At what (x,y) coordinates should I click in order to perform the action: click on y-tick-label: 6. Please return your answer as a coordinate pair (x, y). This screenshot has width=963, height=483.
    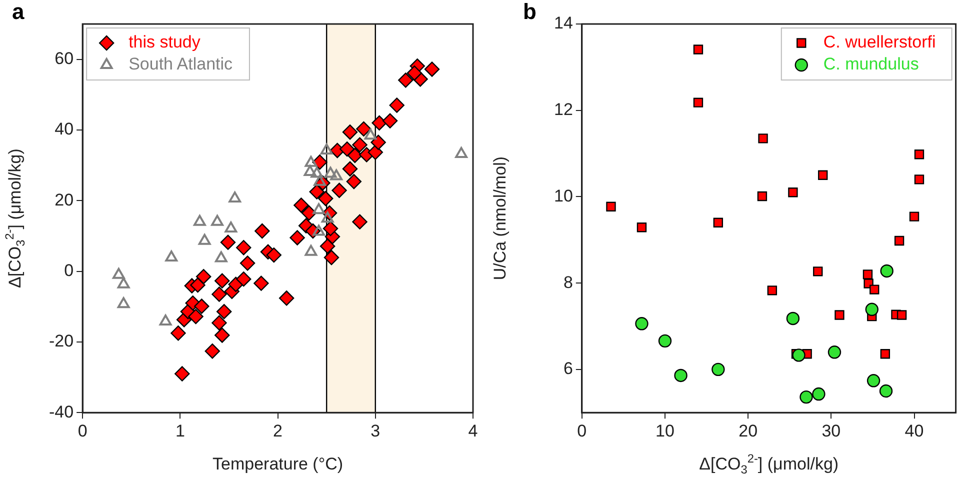
    Looking at the image, I should click on (568, 368).